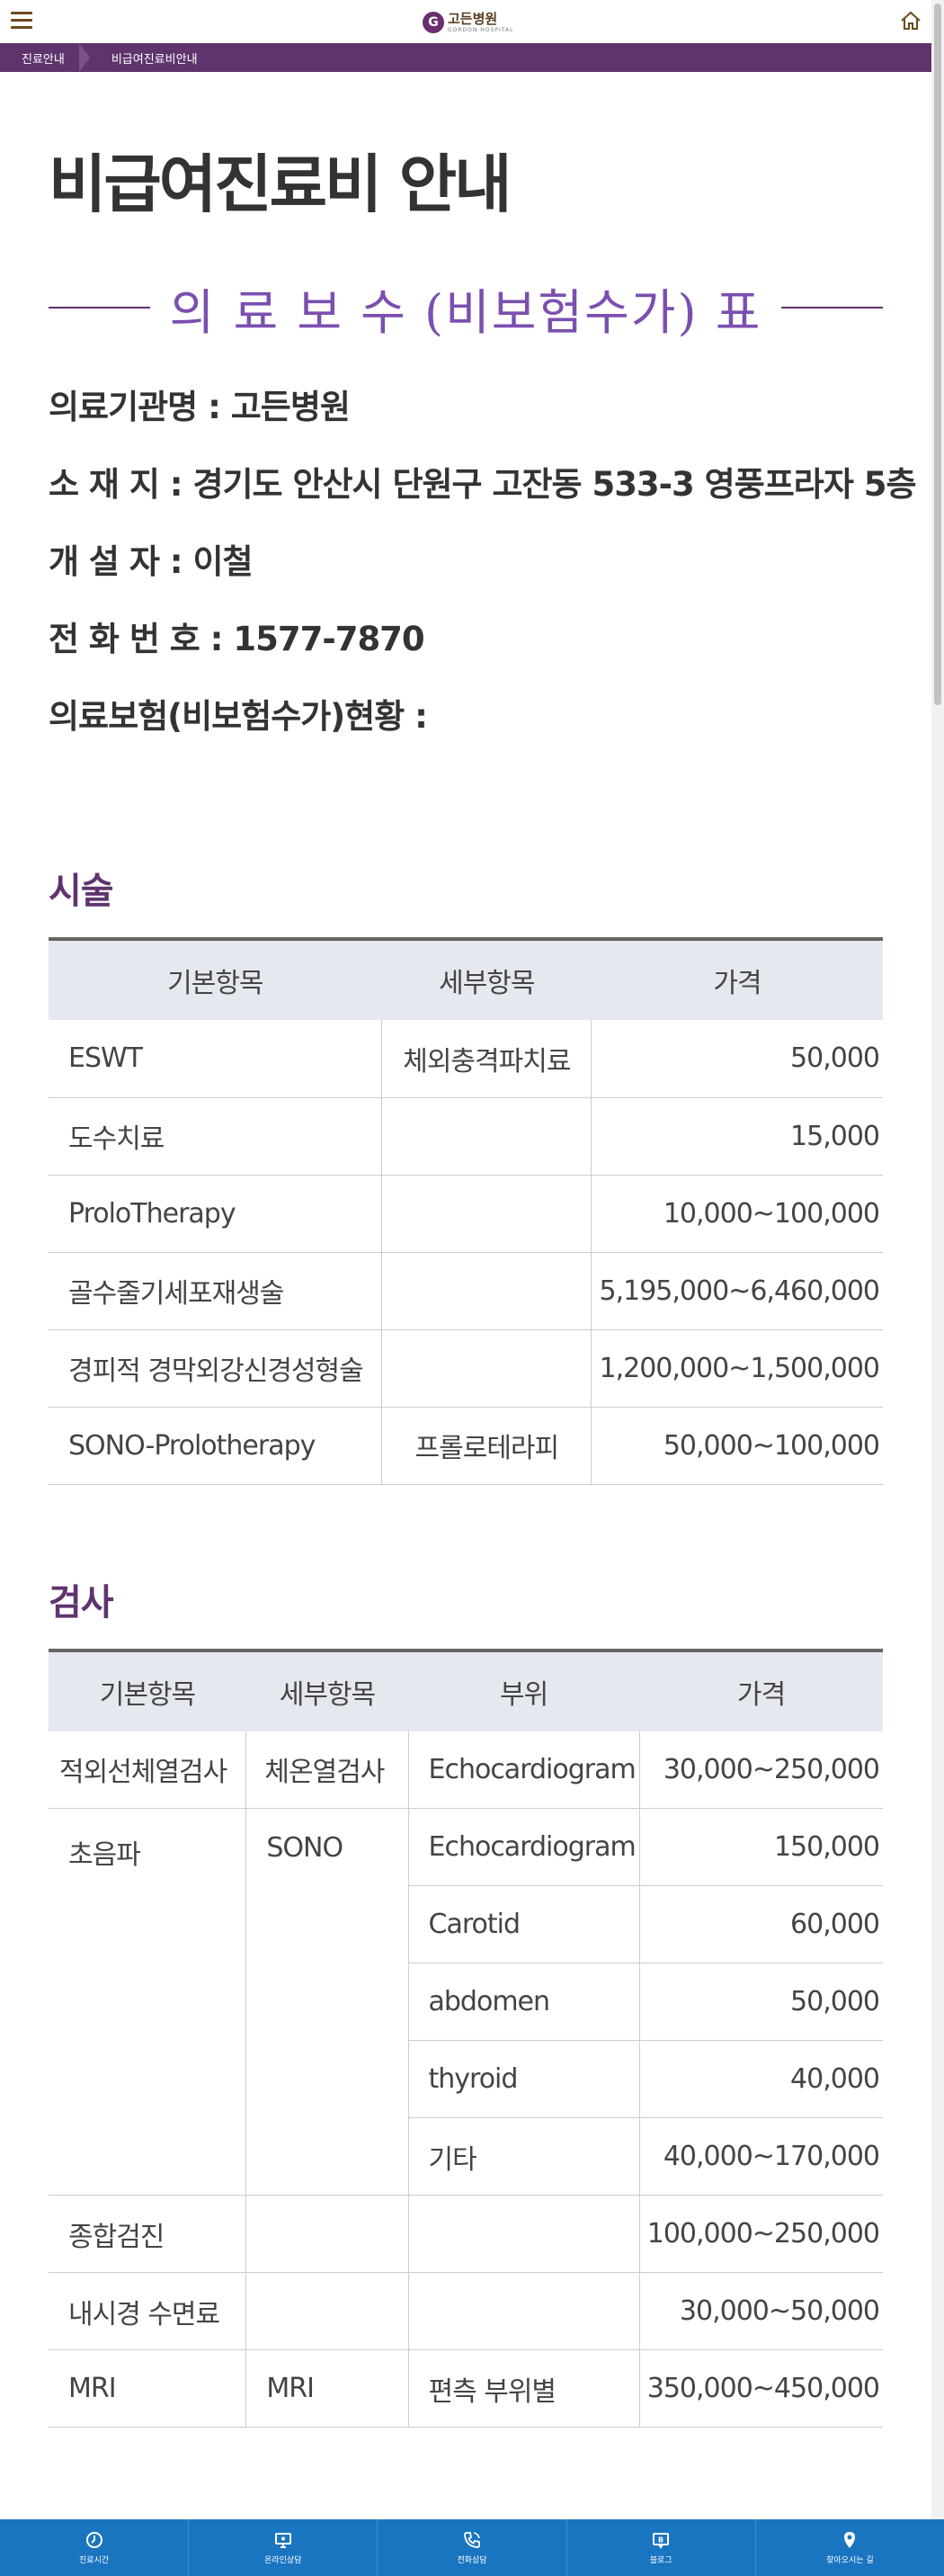  Describe the element at coordinates (523, 2156) in the screenshot. I see `cell-part: 기타` at that location.